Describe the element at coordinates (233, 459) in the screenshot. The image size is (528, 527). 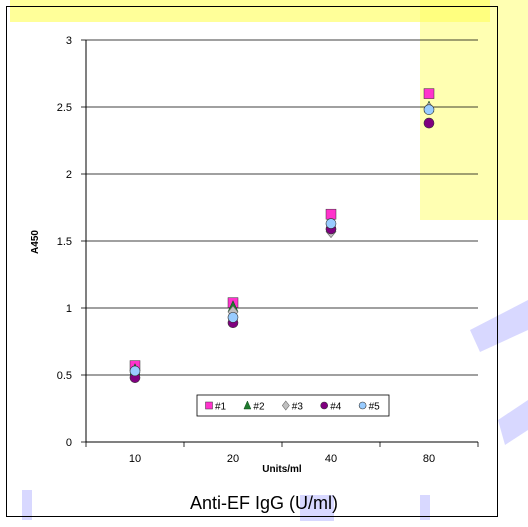
I see `x-tick-label: 20` at that location.